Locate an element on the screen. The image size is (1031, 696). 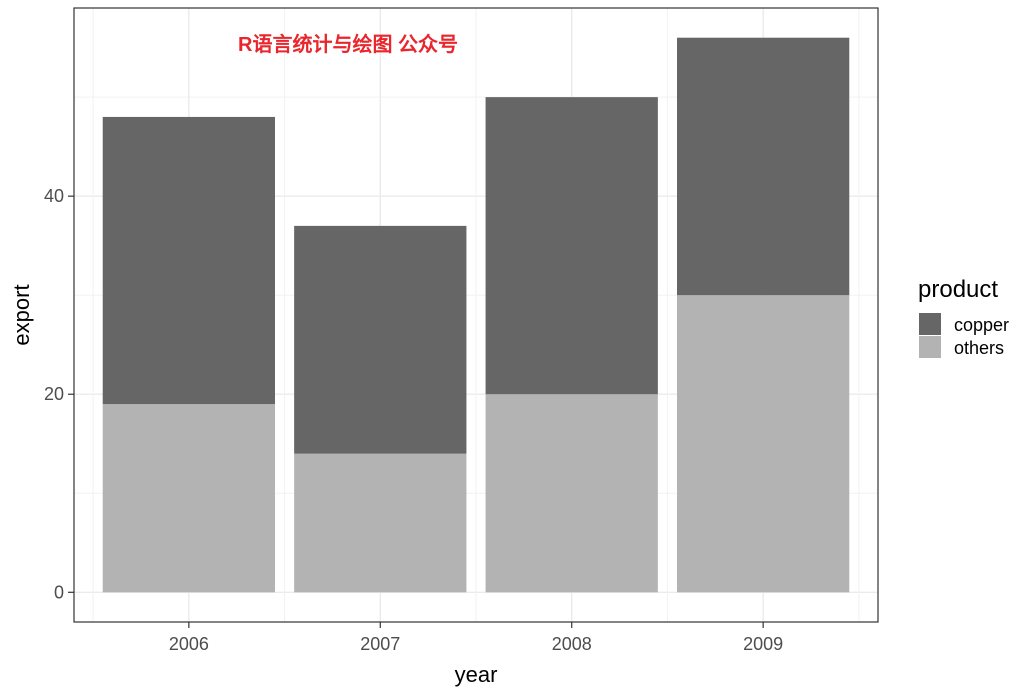
legend-key-others is located at coordinates (930, 347).